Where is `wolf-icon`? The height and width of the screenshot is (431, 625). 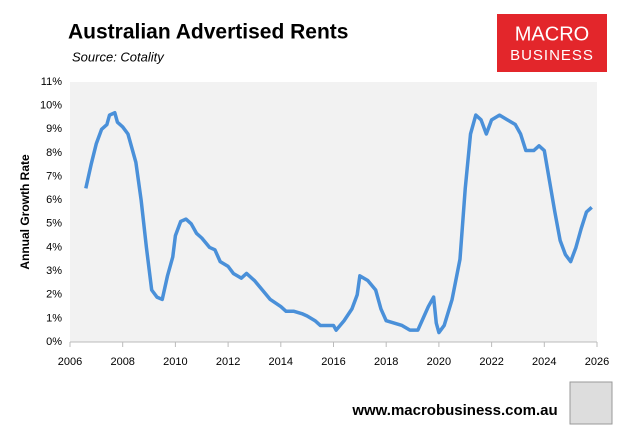
wolf-icon is located at coordinates (591, 403).